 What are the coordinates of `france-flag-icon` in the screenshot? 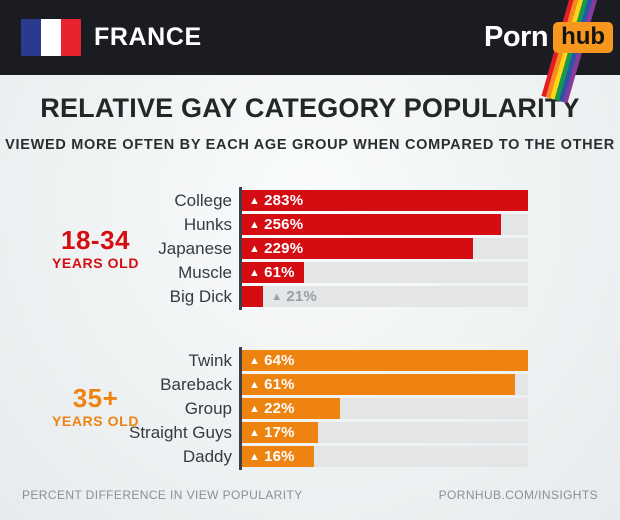 It's located at (51, 37).